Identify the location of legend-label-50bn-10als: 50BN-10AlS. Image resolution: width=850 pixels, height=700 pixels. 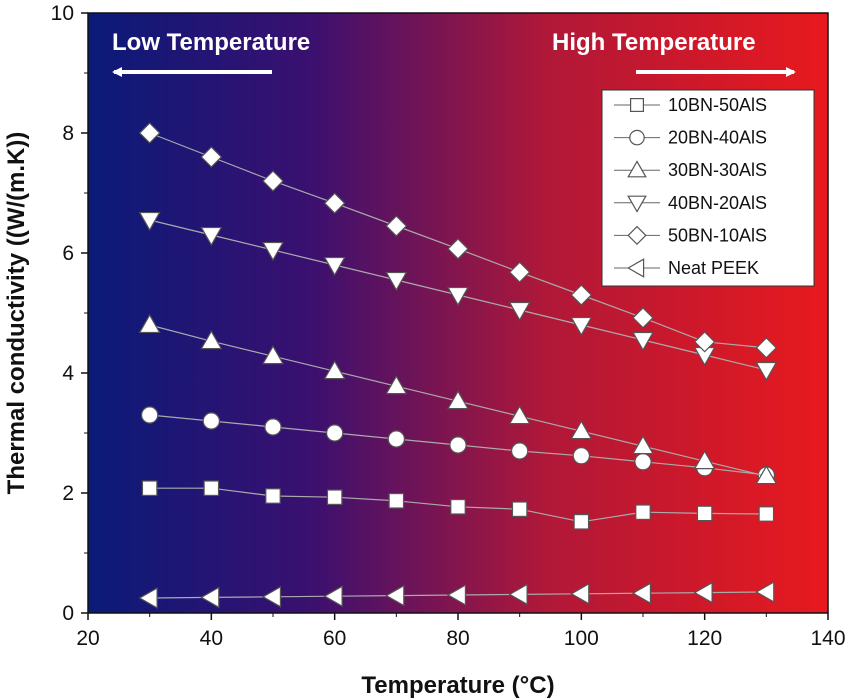
(717, 235).